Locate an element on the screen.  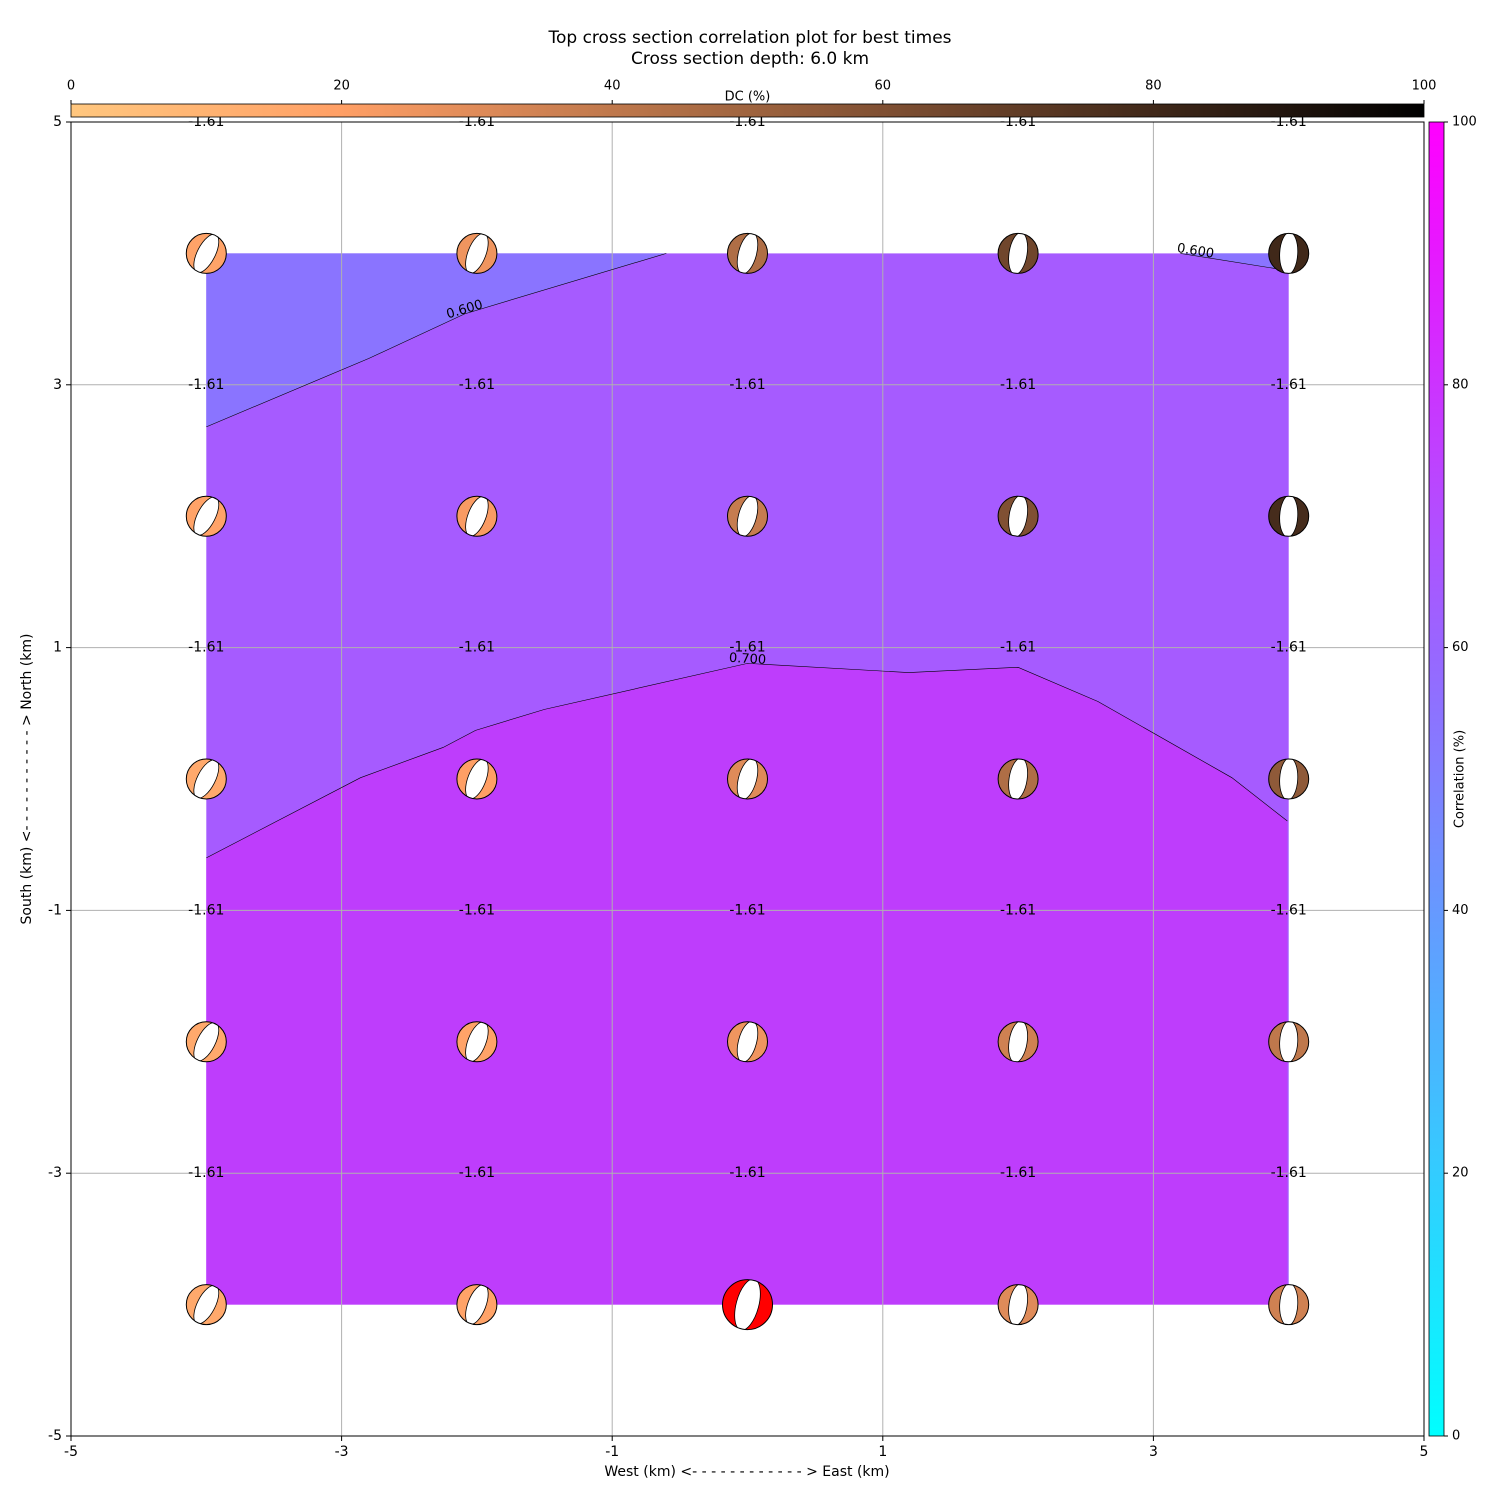
contour-label: 0.600 is located at coordinates (1195, 251).